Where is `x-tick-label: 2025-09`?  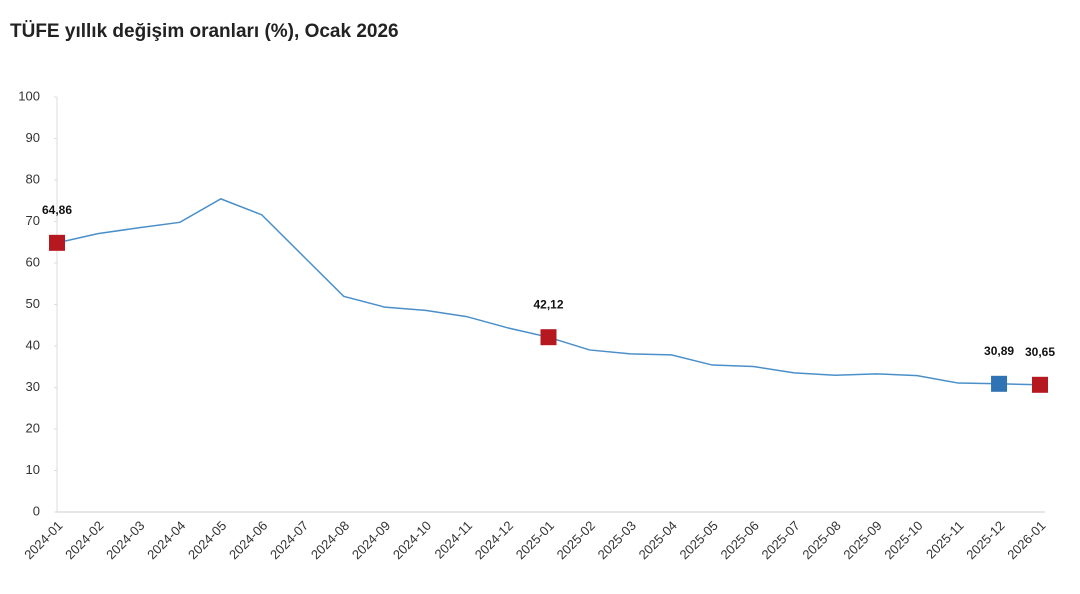
x-tick-label: 2025-09 is located at coordinates (862, 540).